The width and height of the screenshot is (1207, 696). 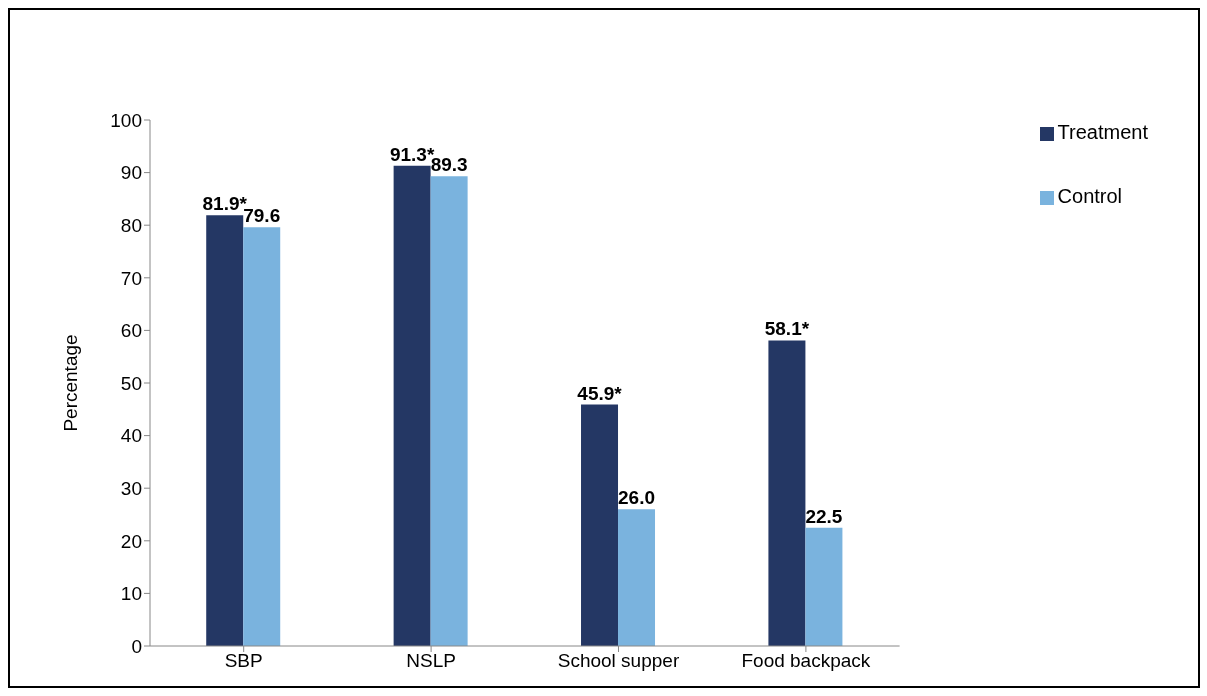 I want to click on x-tick-label: NSLP, so click(x=431, y=661).